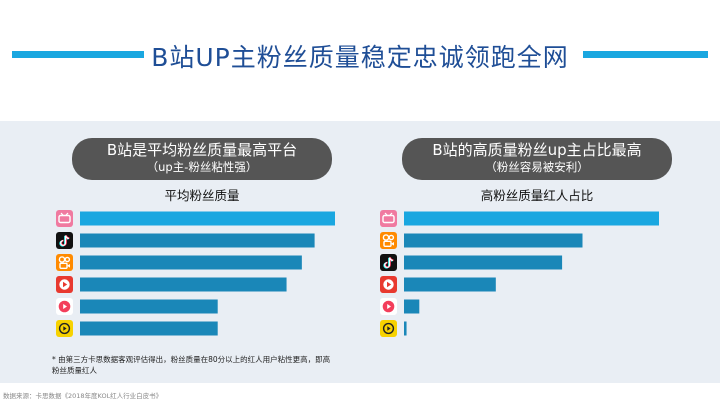 This screenshot has width=720, height=405. I want to click on left-bar-chart, so click(195, 273).